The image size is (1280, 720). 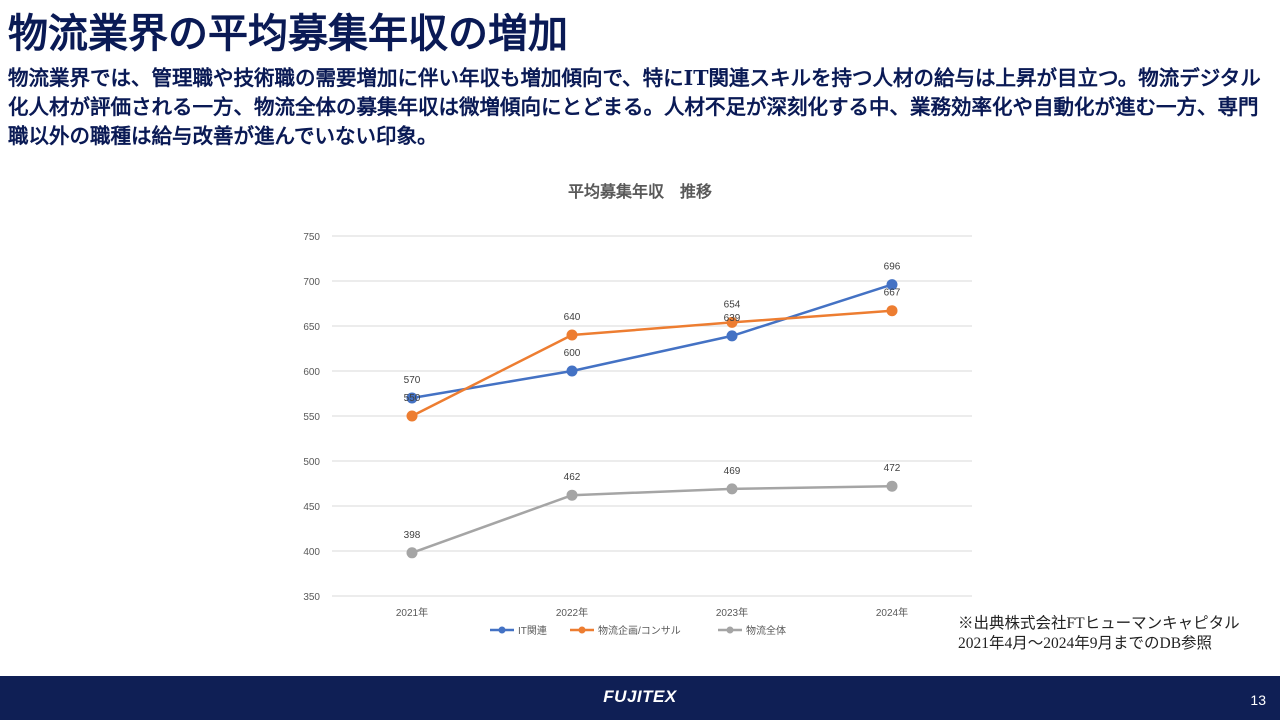 What do you see at coordinates (892, 612) in the screenshot?
I see `x-tick-label: 2024年` at bounding box center [892, 612].